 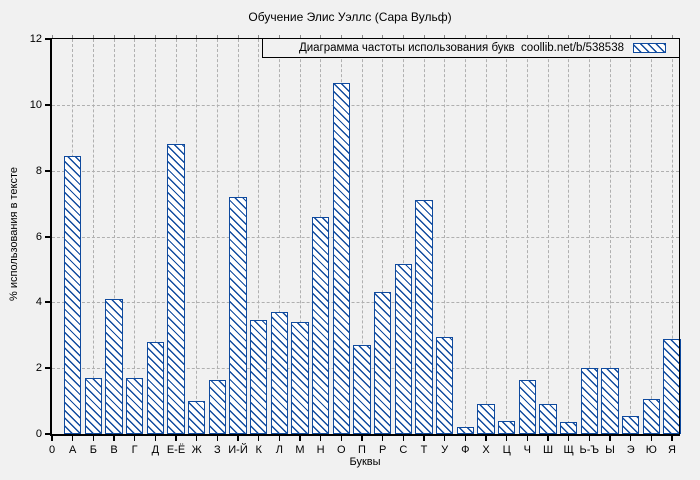 I want to click on bar-С, so click(x=403, y=349).